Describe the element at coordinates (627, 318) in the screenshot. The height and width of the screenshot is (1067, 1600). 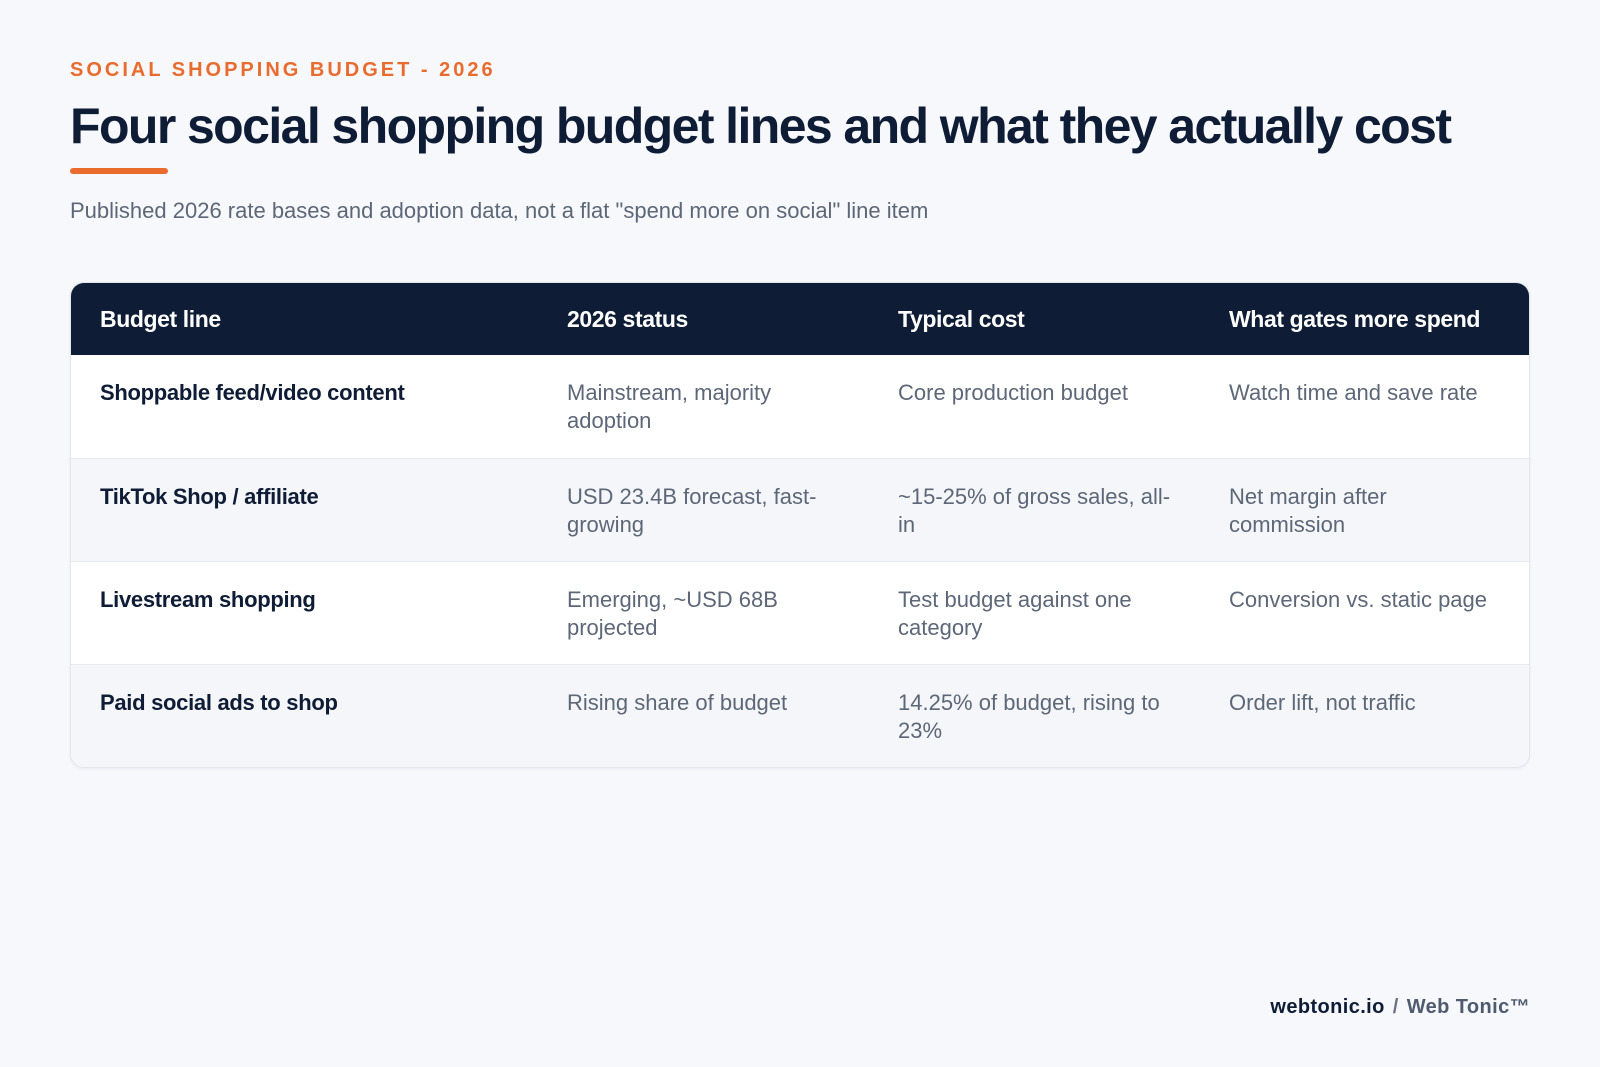
I see `column-header-status: 2026 status` at that location.